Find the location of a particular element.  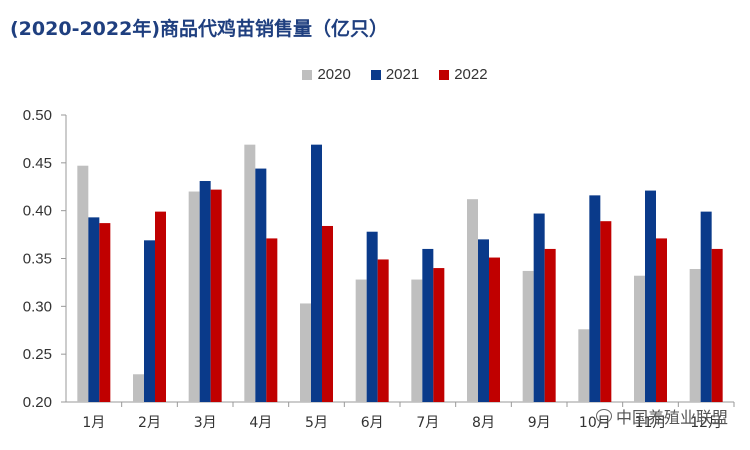

wechat-icon is located at coordinates (604, 416).